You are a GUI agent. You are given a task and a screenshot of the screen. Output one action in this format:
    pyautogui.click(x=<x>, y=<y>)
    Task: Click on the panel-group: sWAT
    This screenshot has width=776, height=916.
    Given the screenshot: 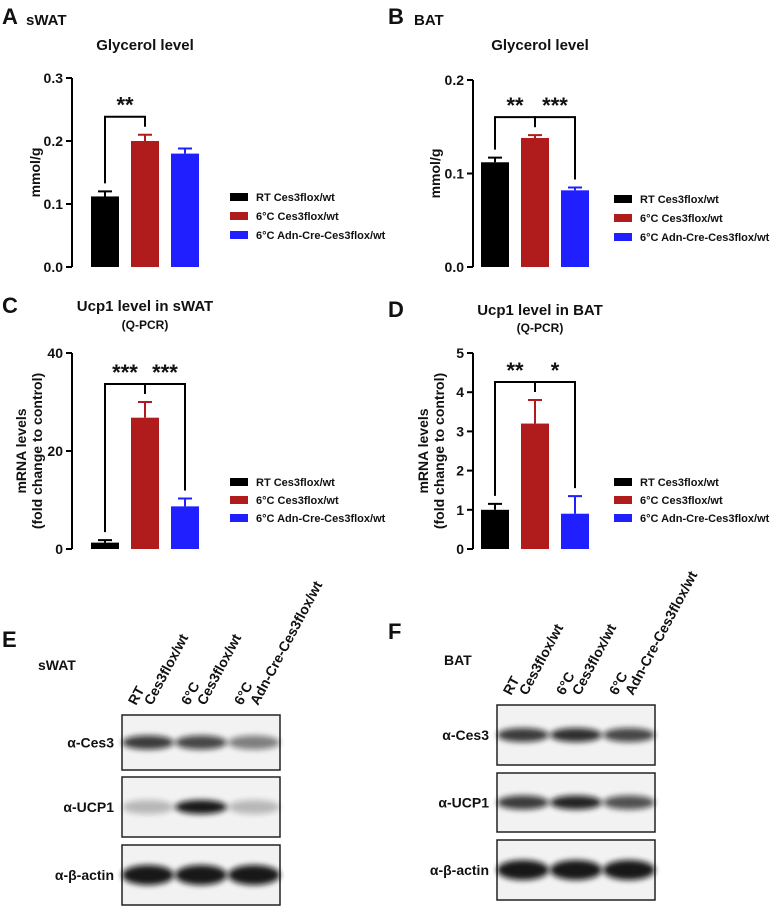 What is the action you would take?
    pyautogui.click(x=46, y=20)
    